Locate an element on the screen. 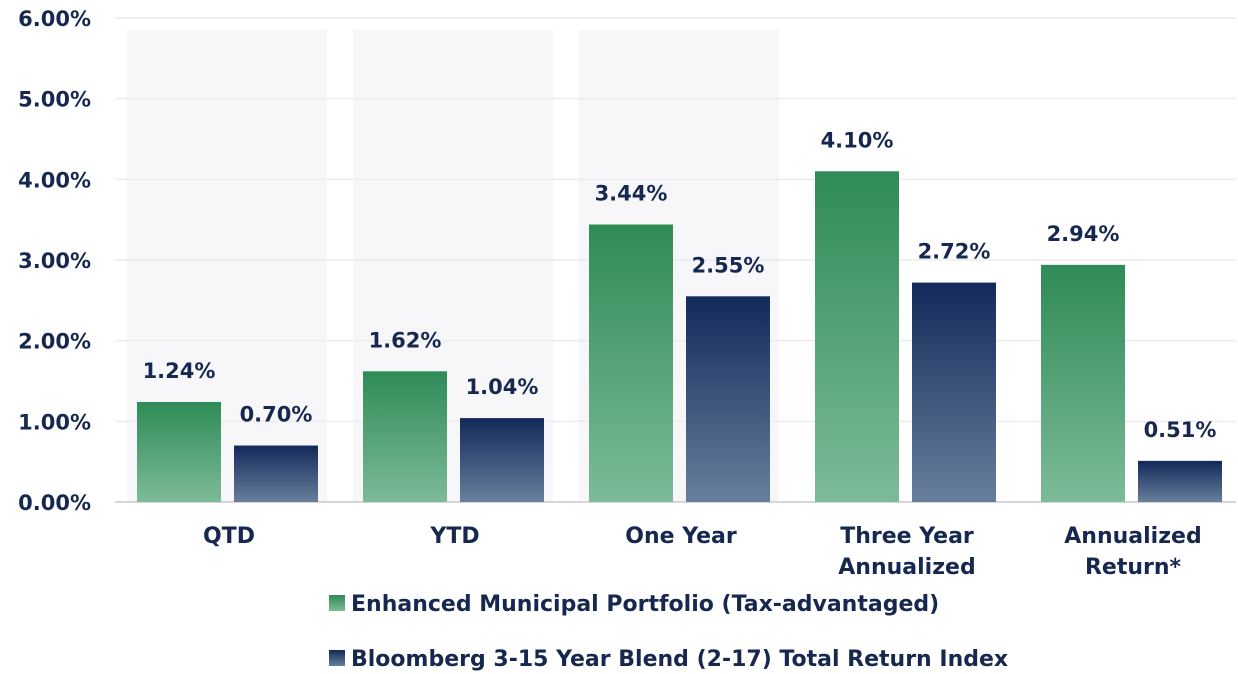  y-tick-label: 0.00% is located at coordinates (54, 503).